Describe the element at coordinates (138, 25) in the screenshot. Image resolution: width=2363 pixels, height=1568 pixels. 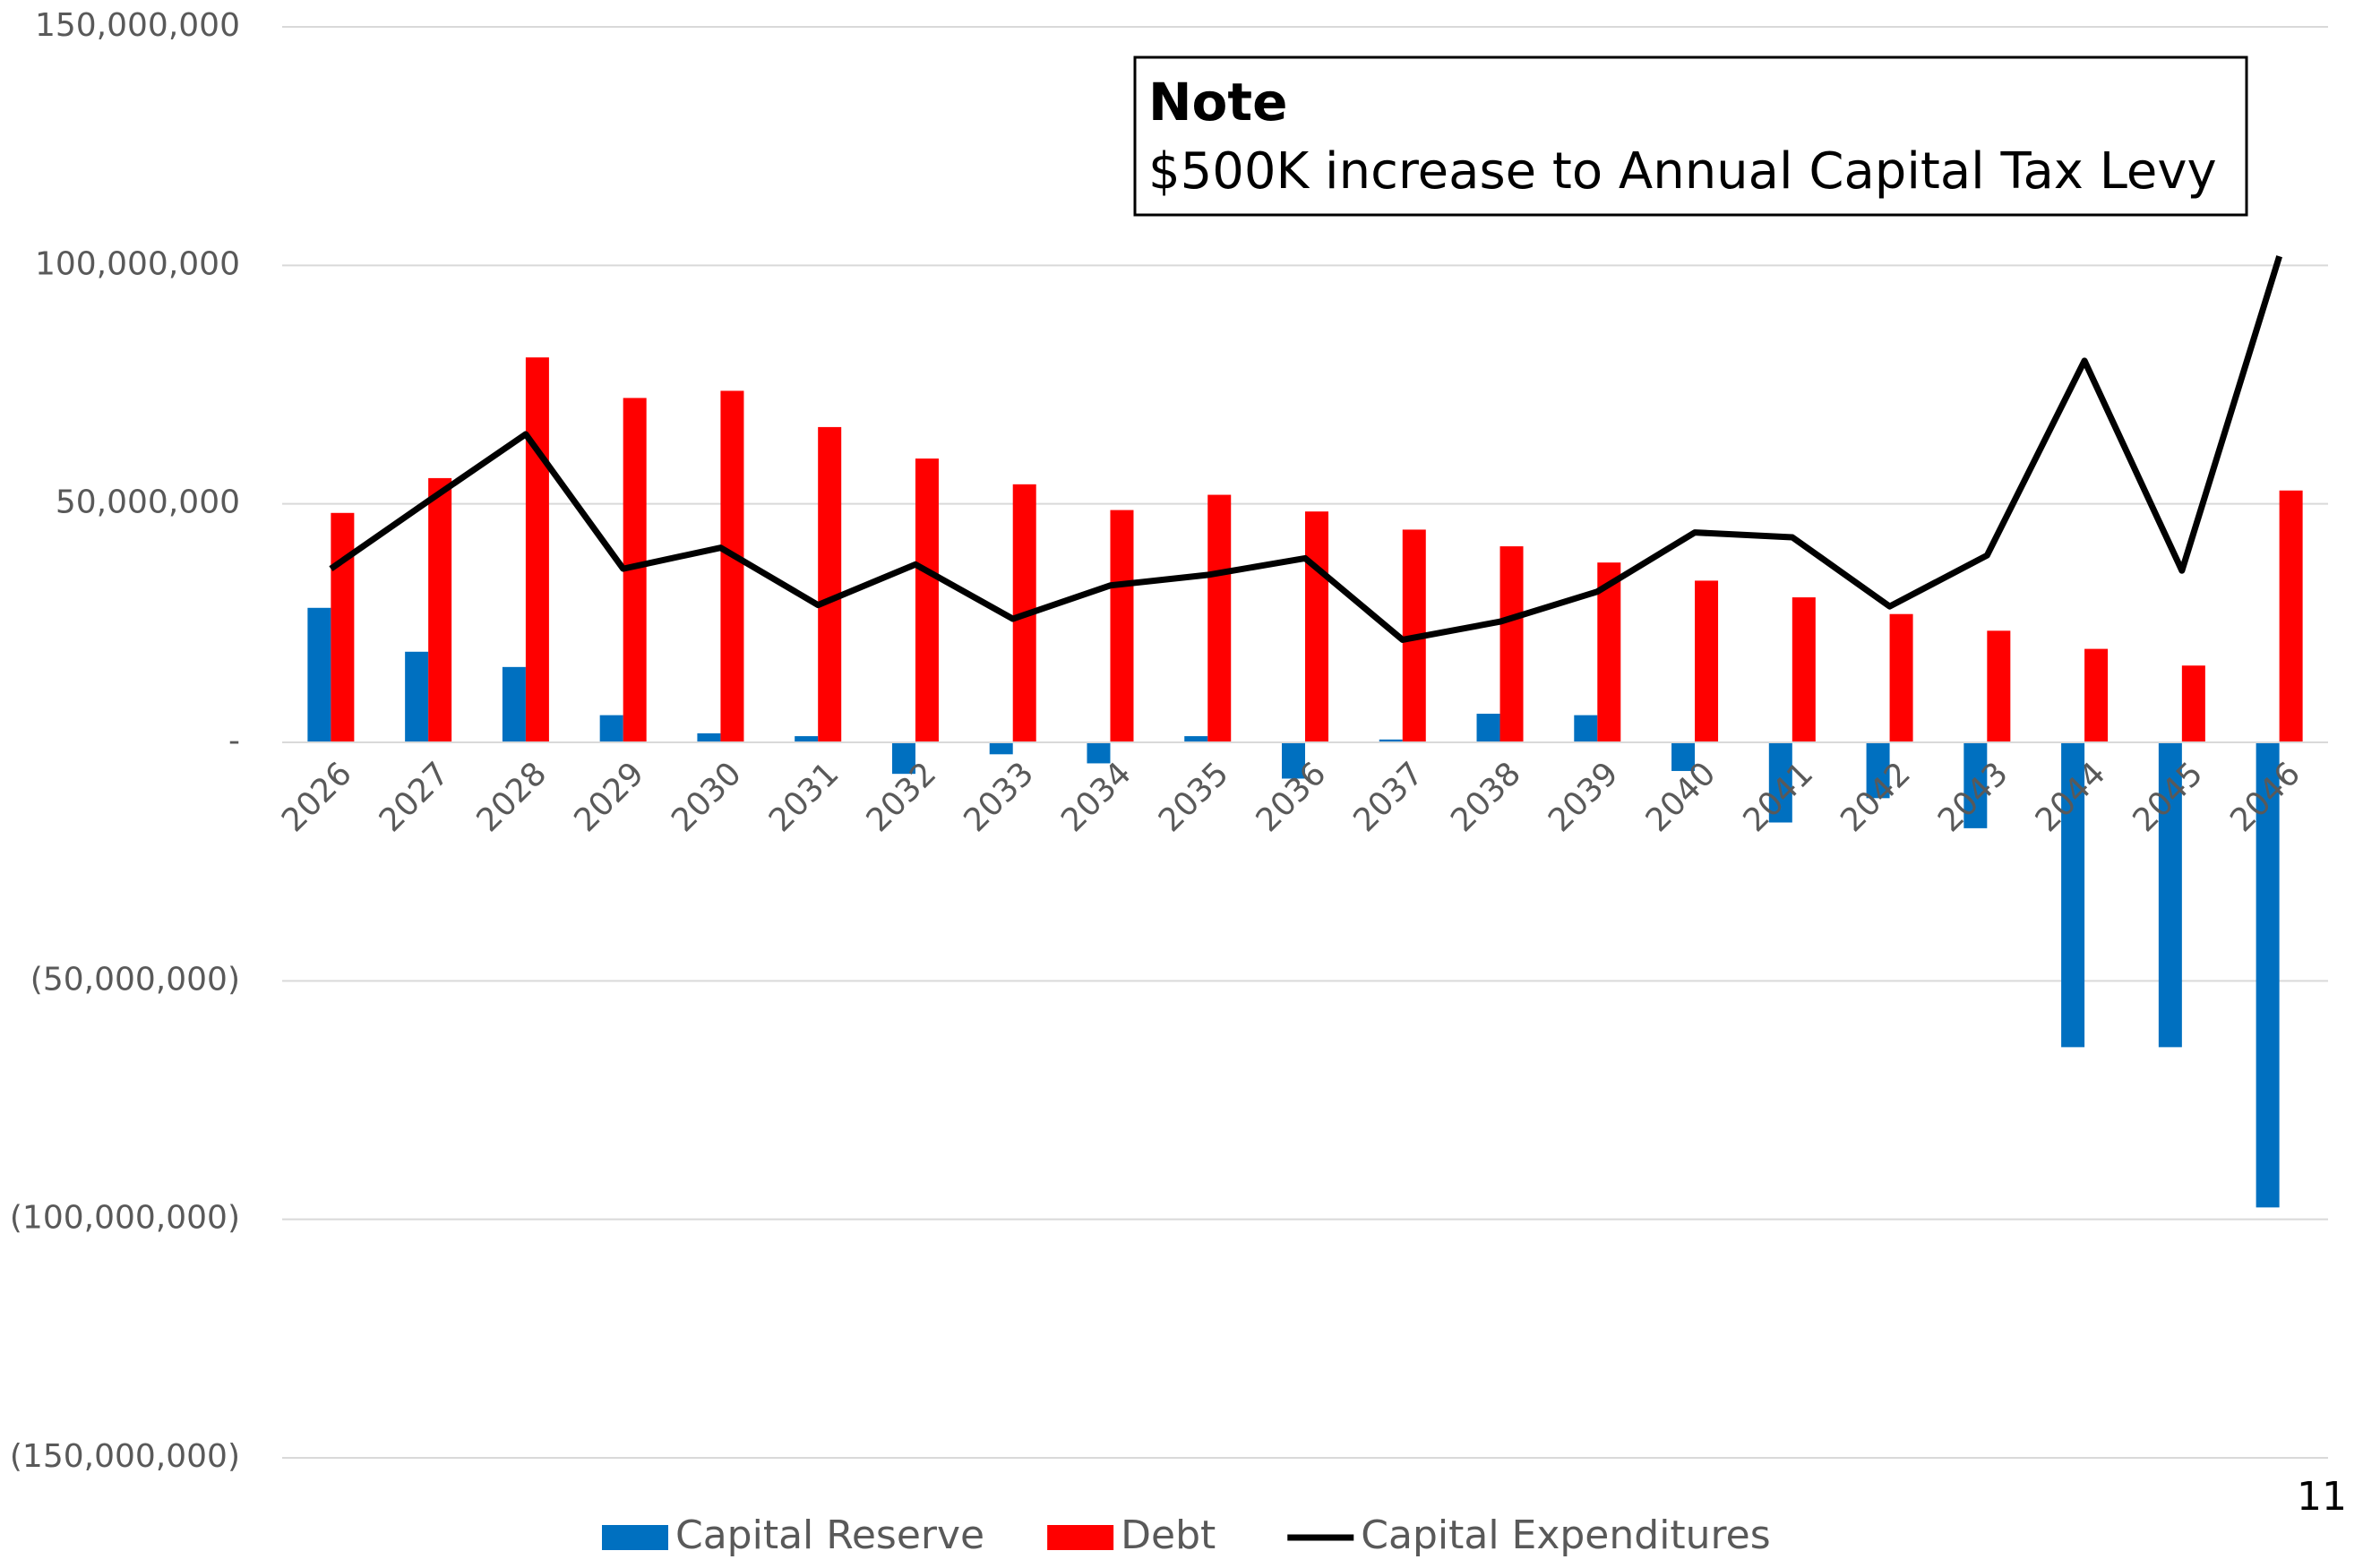
I see `y-tick-label: 150,000,000` at that location.